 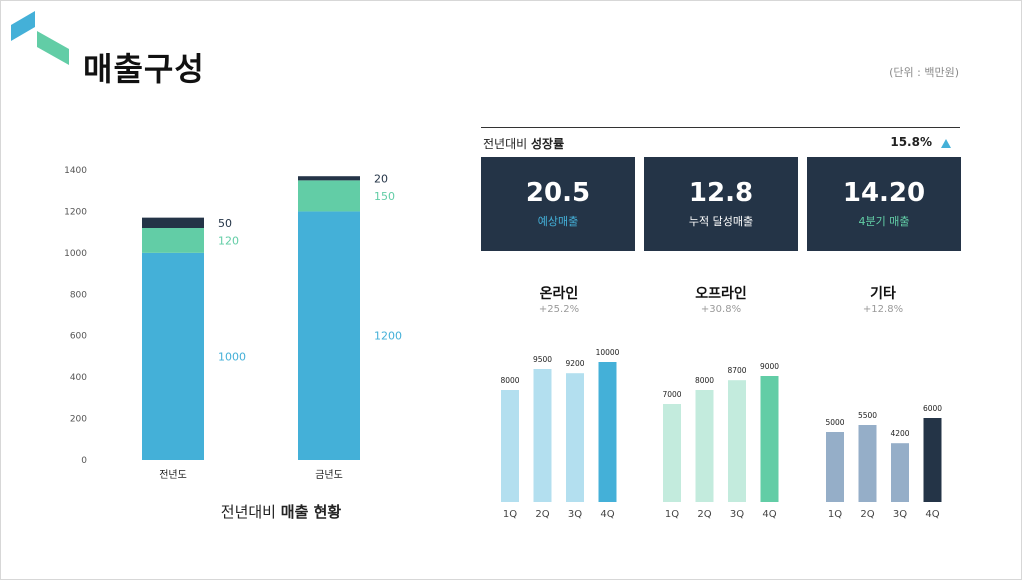 I want to click on kpi-label: 누적 달성매출, so click(x=721, y=221).